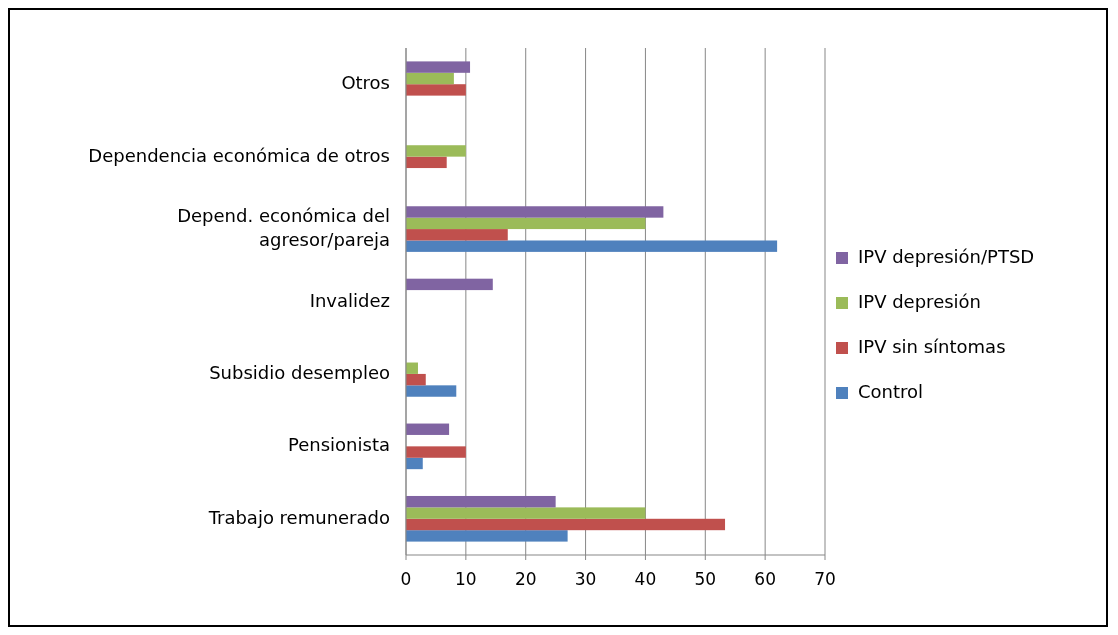 The image size is (1118, 635). What do you see at coordinates (825, 579) in the screenshot?
I see `x-tick-label: 70` at bounding box center [825, 579].